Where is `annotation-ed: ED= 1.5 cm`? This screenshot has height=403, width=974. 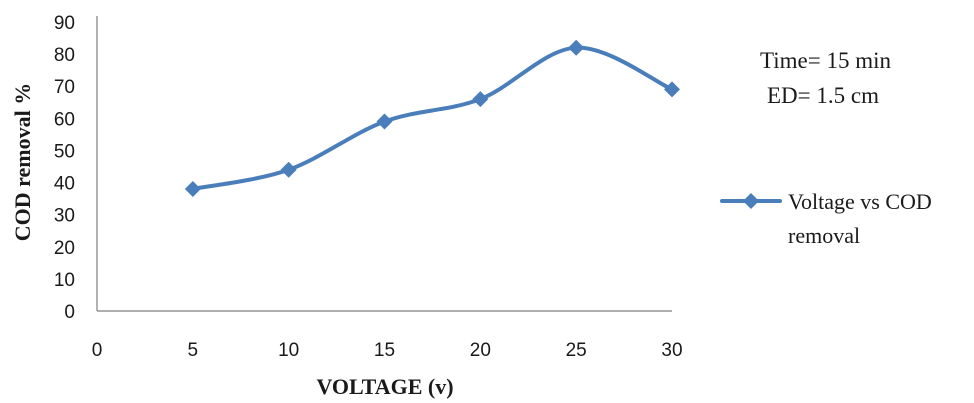
annotation-ed: ED= 1.5 cm is located at coordinates (823, 95).